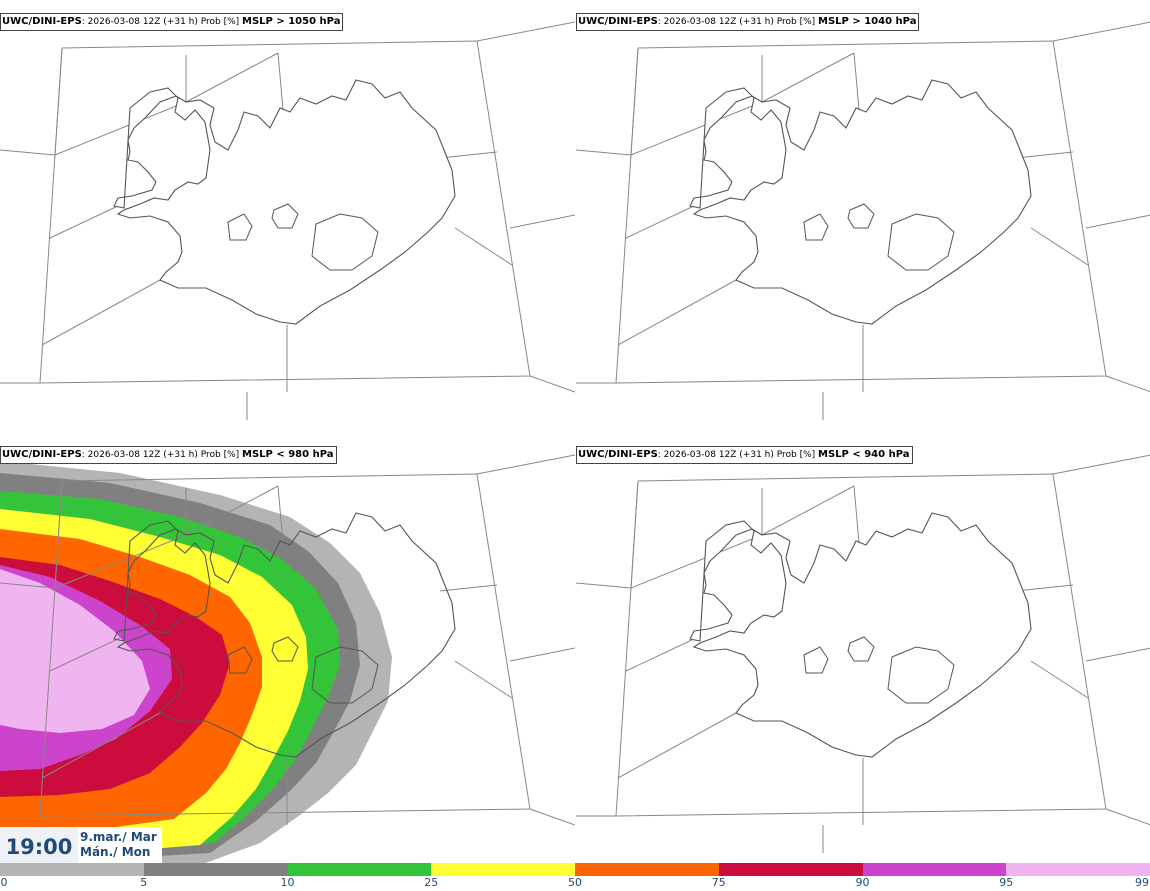 The height and width of the screenshot is (891, 1150). What do you see at coordinates (431, 882) in the screenshot?
I see `colorbar-tick-label: 25` at bounding box center [431, 882].